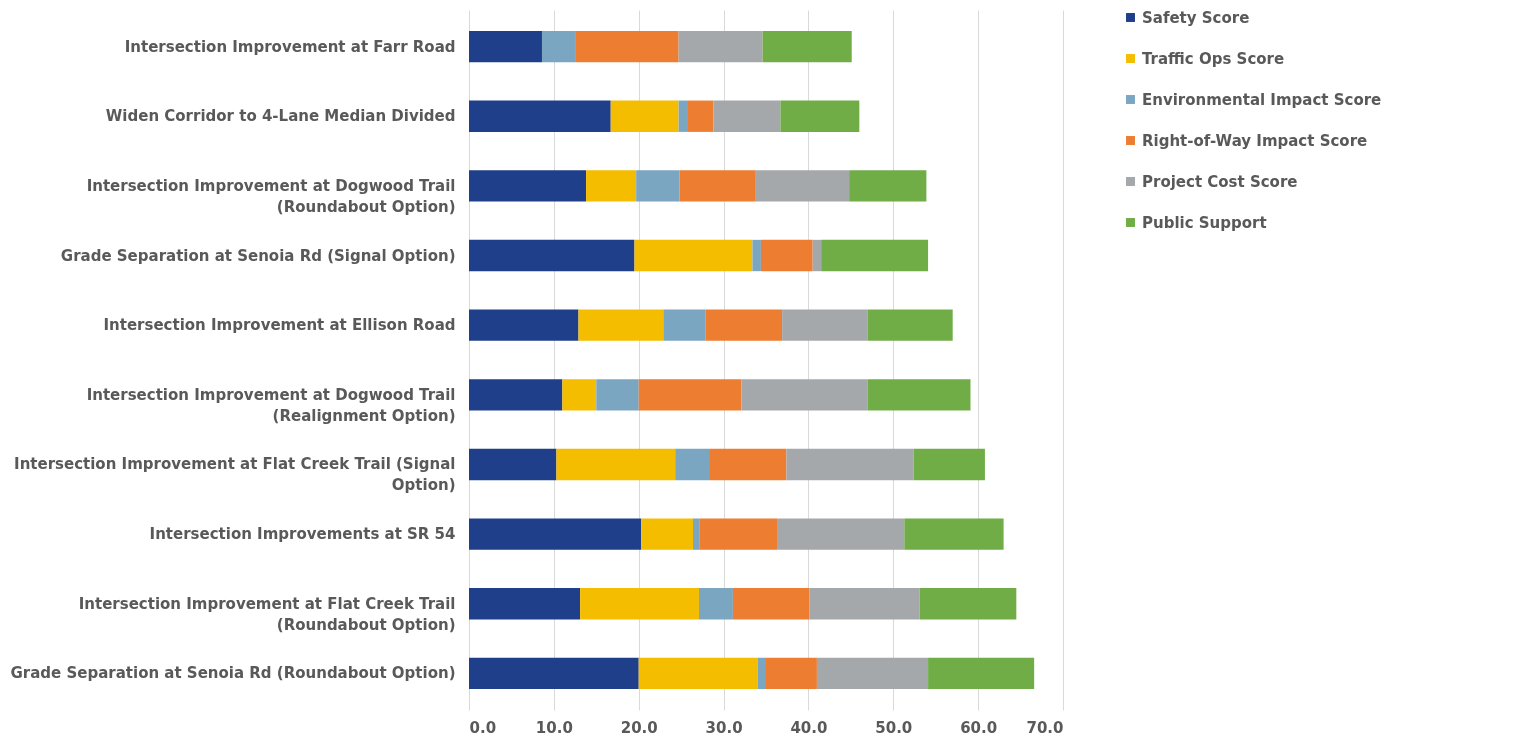 The height and width of the screenshot is (756, 1519). What do you see at coordinates (894, 727) in the screenshot?
I see `x-tick-label: 50.0` at bounding box center [894, 727].